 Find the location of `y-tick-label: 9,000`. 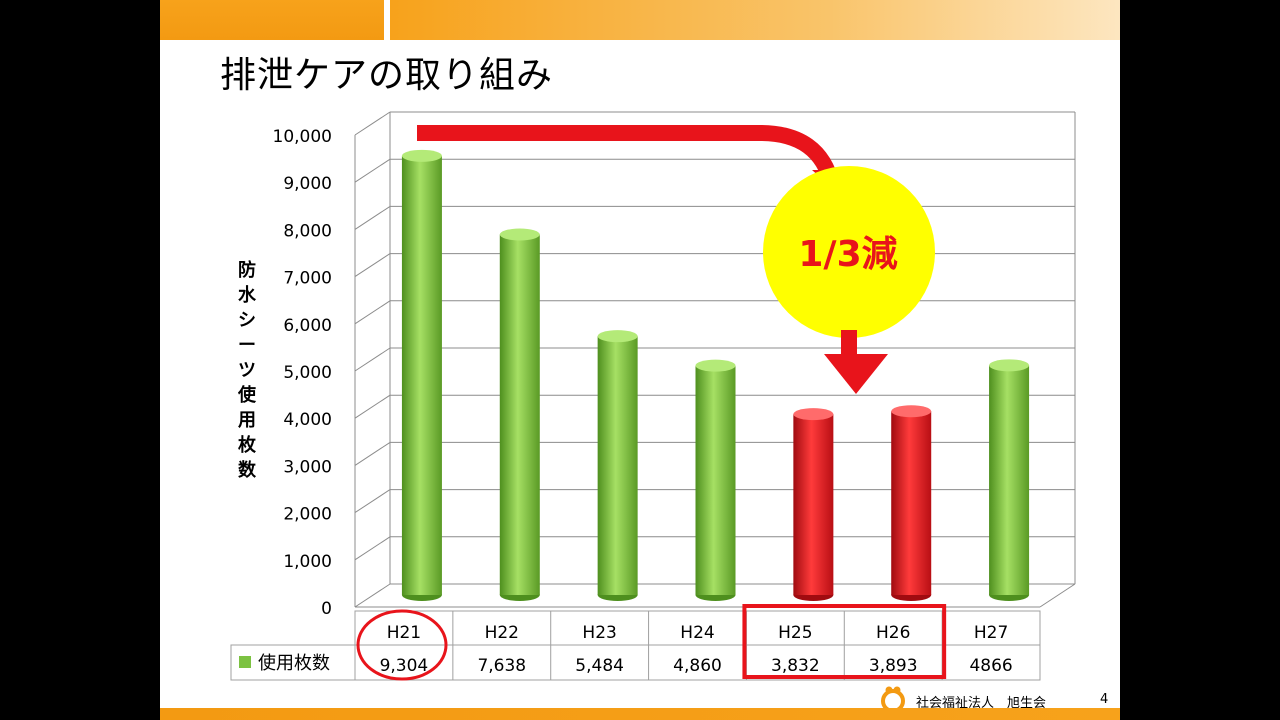

y-tick-label: 9,000 is located at coordinates (307, 184).